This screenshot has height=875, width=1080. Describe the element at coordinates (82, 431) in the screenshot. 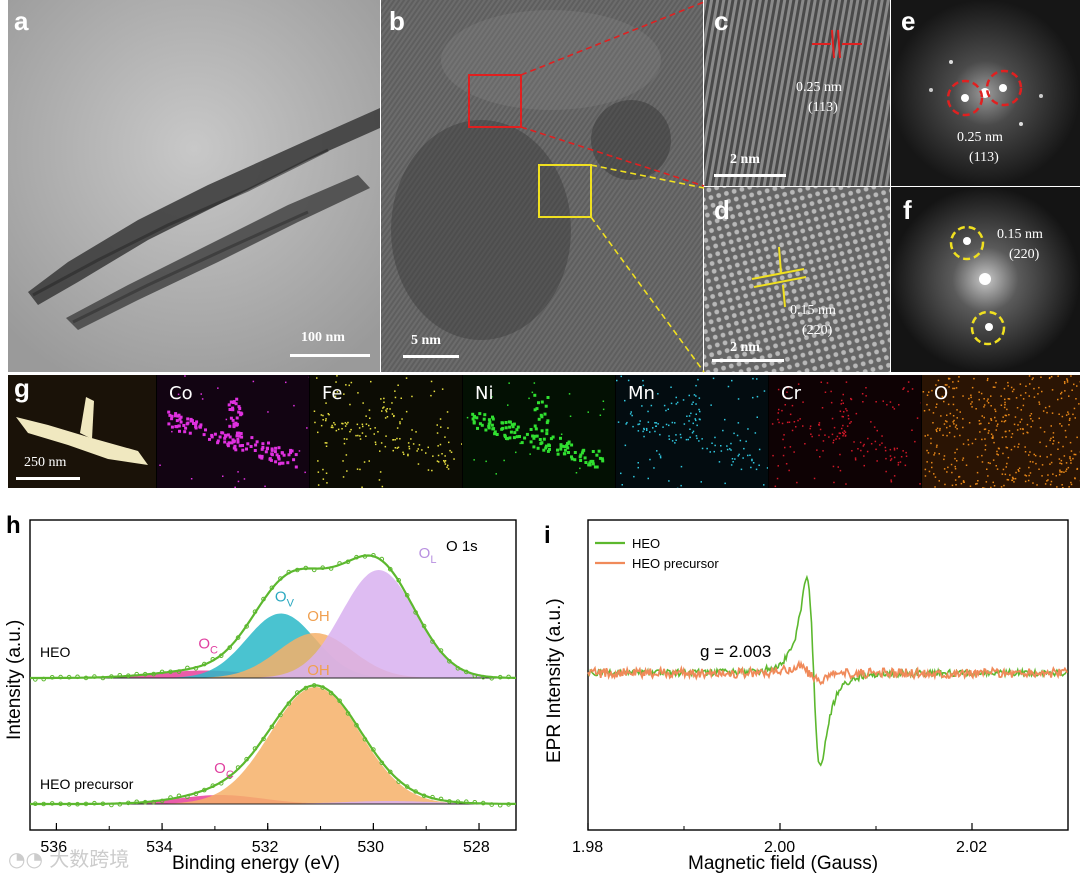

I see `haadf-image: g 250 nm` at that location.